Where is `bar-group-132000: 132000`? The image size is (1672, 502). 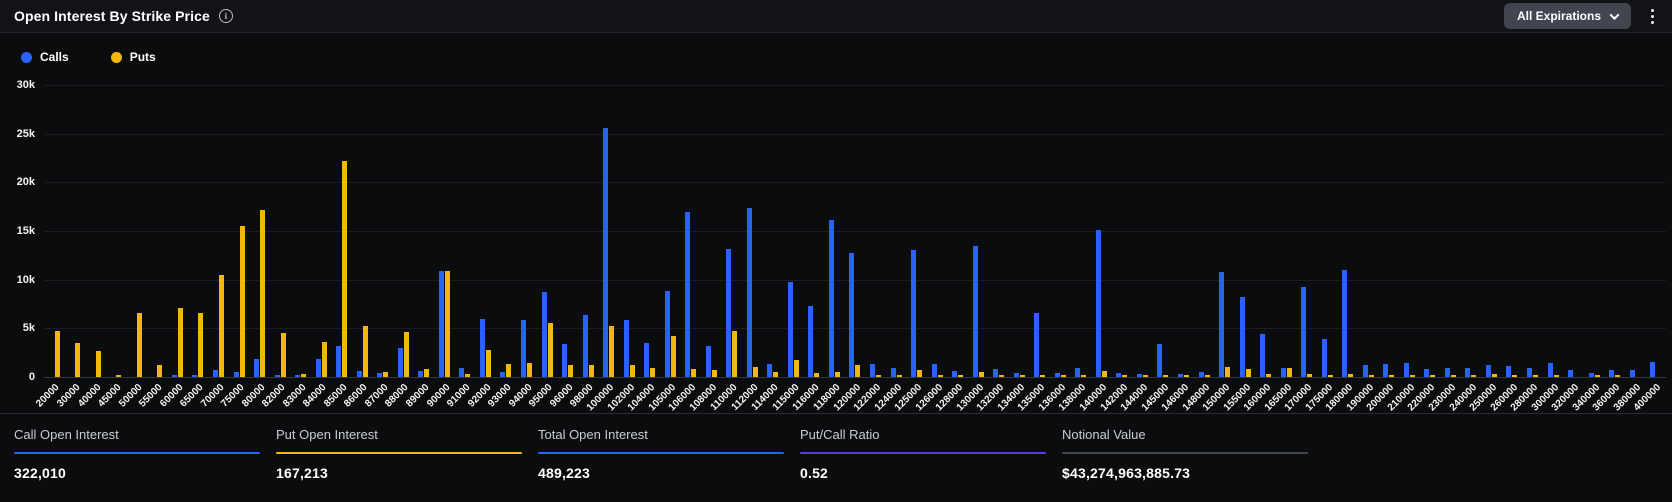 bar-group-132000: 132000 is located at coordinates (992, 249).